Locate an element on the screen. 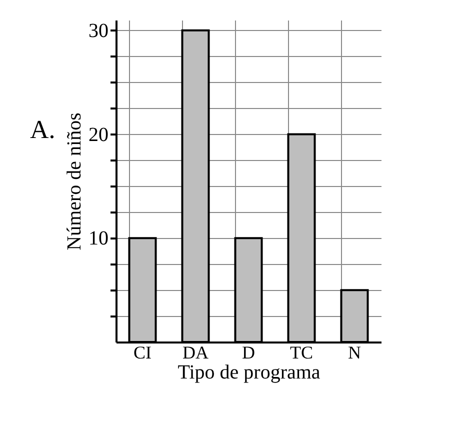  text: A. is located at coordinates (43, 130).